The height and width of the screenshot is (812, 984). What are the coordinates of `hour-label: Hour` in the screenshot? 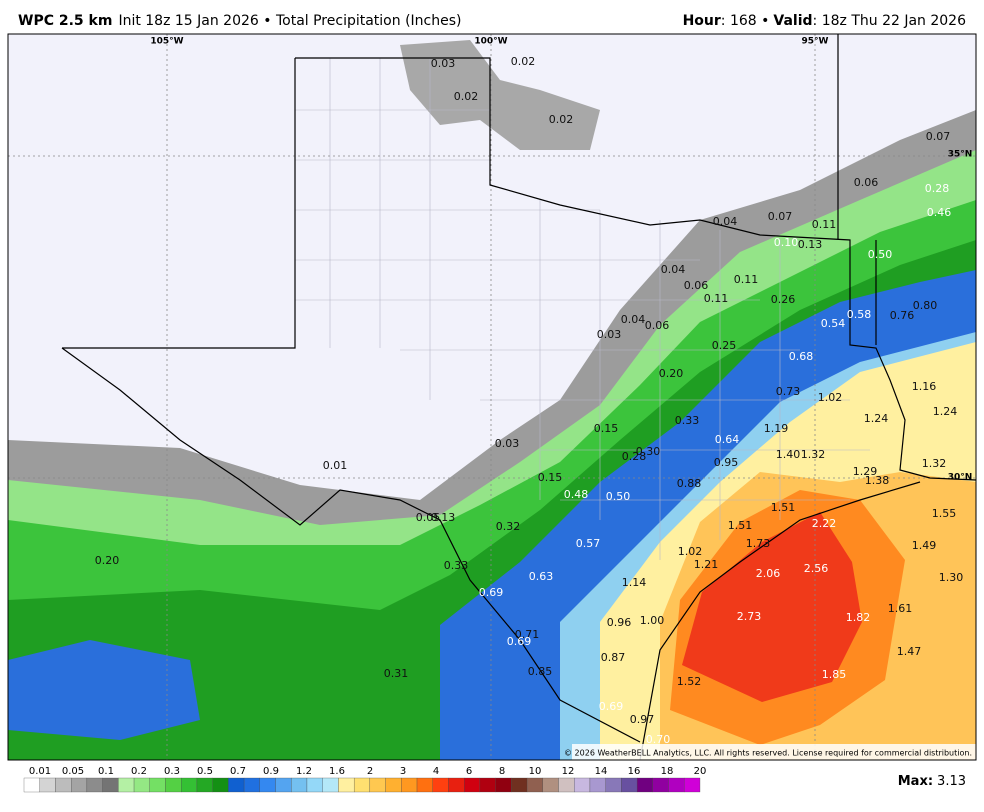 It's located at (702, 21).